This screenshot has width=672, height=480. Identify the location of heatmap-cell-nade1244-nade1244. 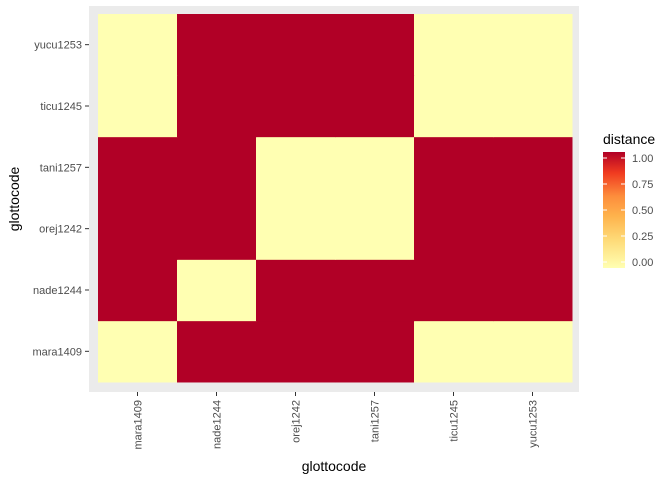
(217, 290).